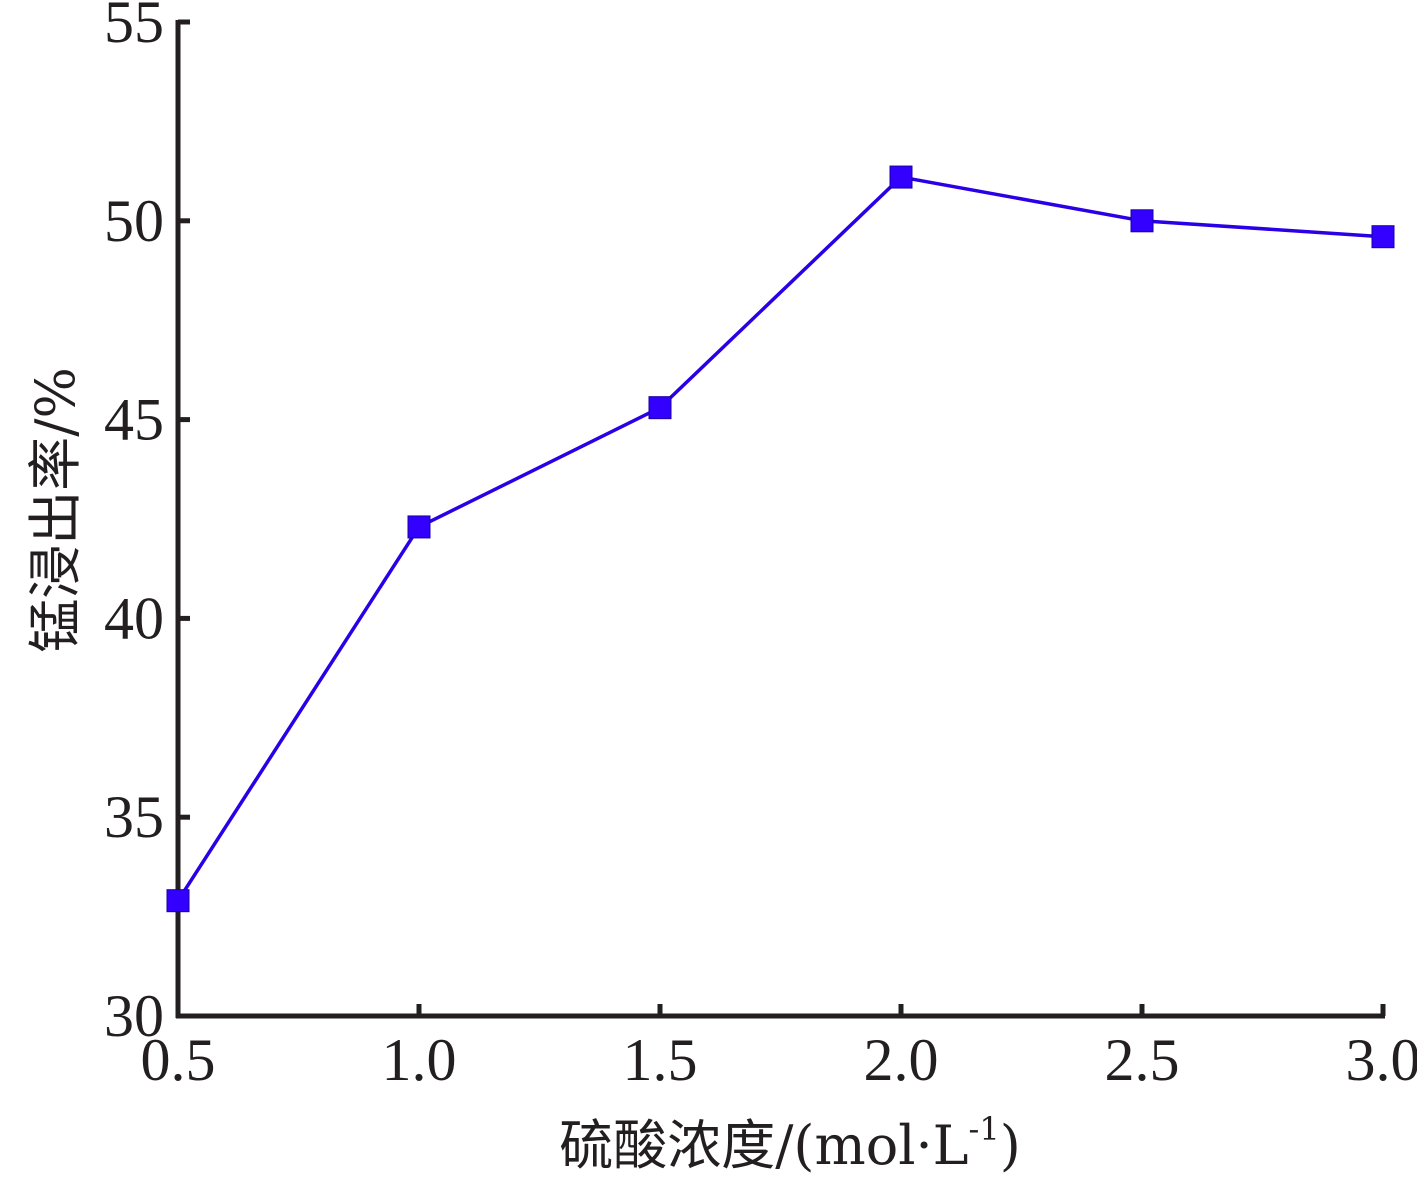  What do you see at coordinates (55, 510) in the screenshot?
I see `y-axis-title: 锰浸出率/%` at bounding box center [55, 510].